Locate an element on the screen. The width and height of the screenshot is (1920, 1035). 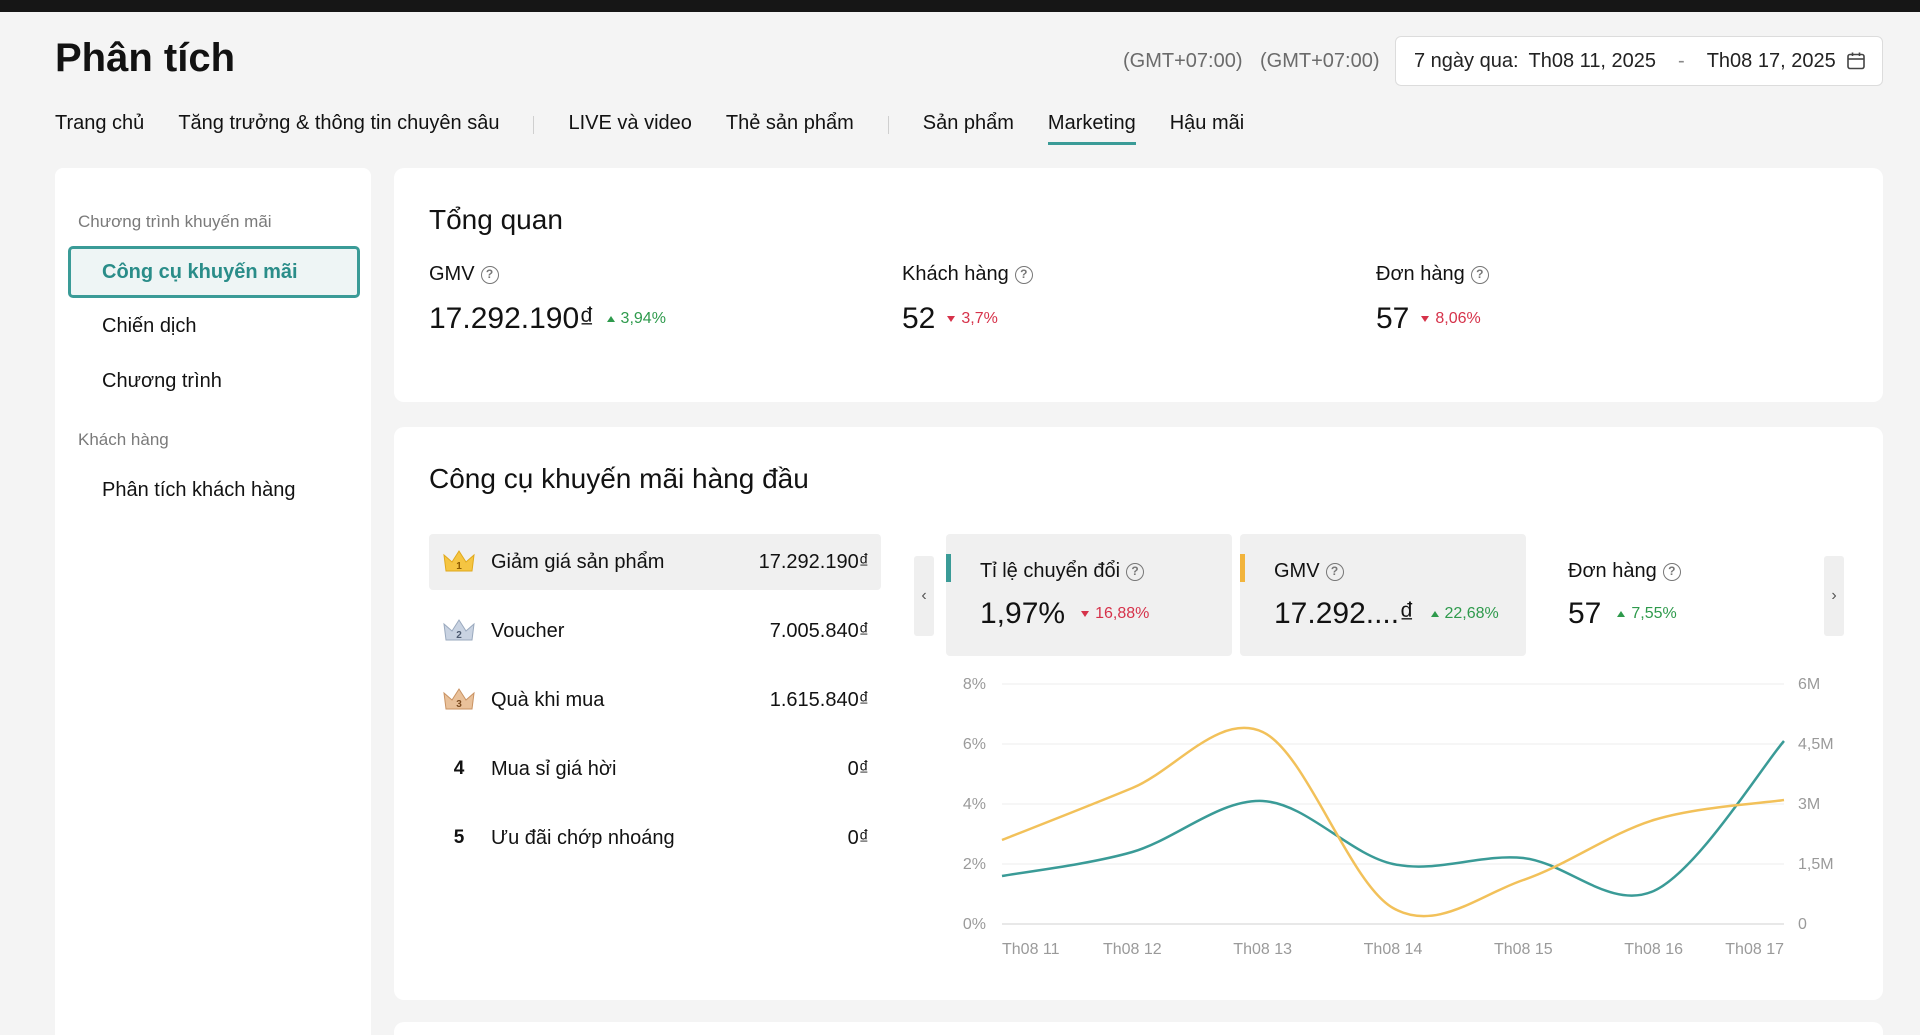
tool-value: 7.005.840₫ is located at coordinates (819, 630).